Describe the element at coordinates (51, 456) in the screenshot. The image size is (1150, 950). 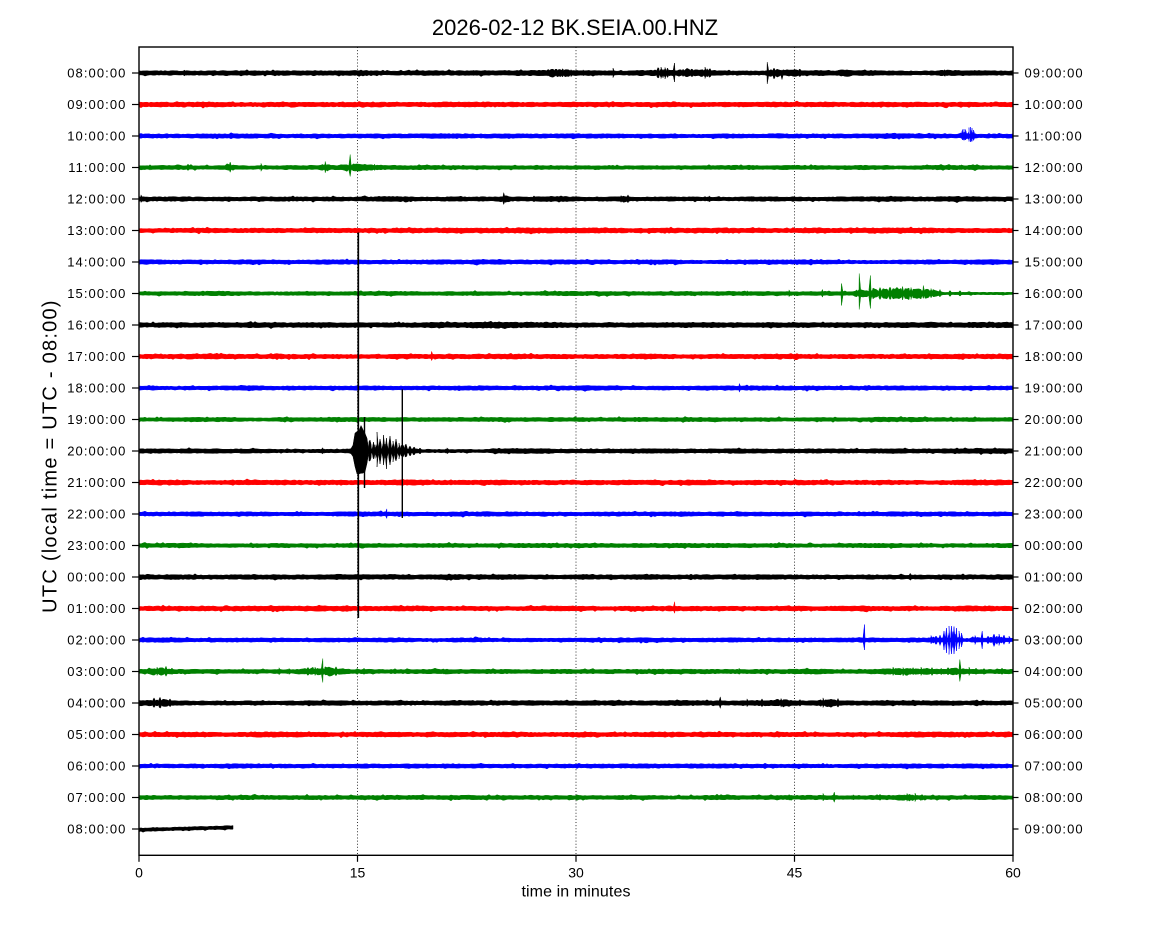
I see `svg-text: UTC (local time = UTC - 08:00)` at that location.